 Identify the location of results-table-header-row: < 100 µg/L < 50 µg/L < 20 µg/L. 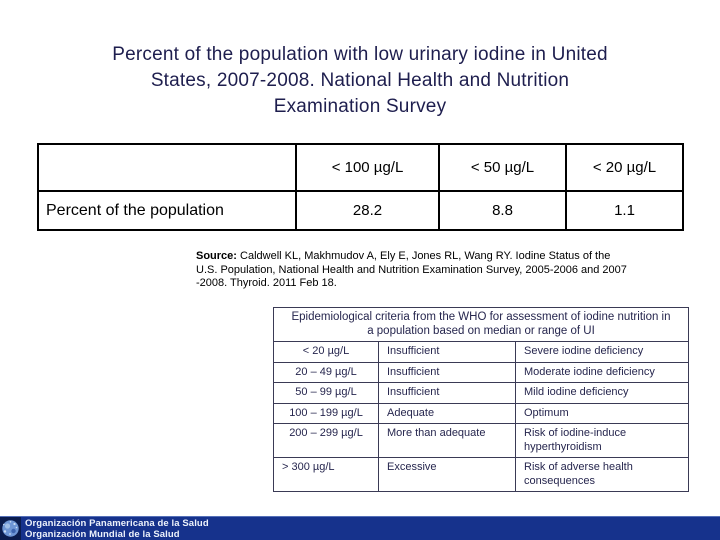
(360, 167).